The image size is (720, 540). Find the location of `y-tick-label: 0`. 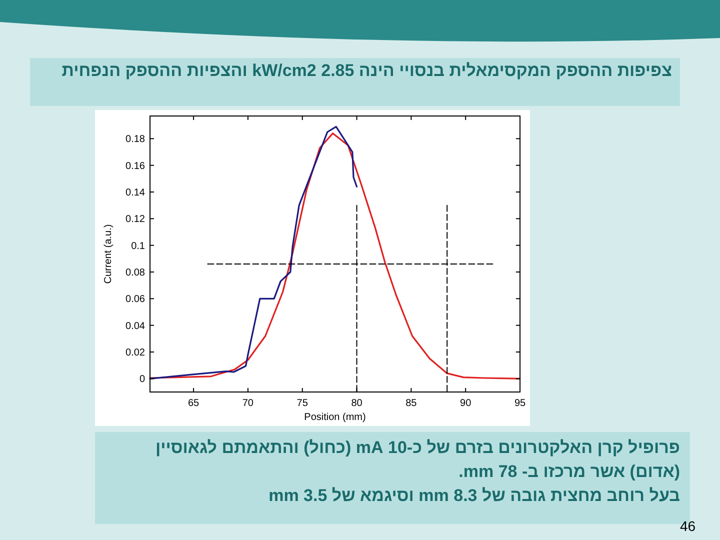

y-tick-label: 0 is located at coordinates (142, 380).